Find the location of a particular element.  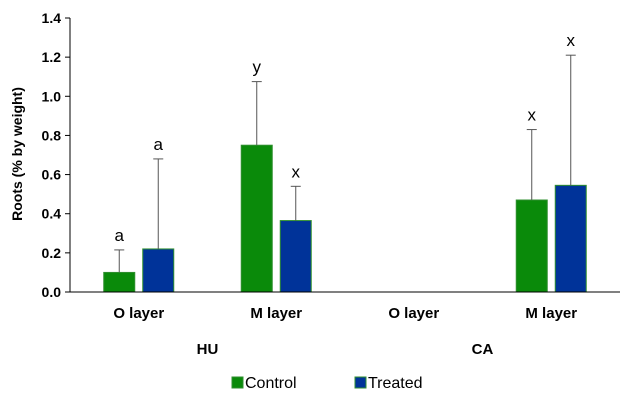

x-group-label: HU is located at coordinates (208, 349).